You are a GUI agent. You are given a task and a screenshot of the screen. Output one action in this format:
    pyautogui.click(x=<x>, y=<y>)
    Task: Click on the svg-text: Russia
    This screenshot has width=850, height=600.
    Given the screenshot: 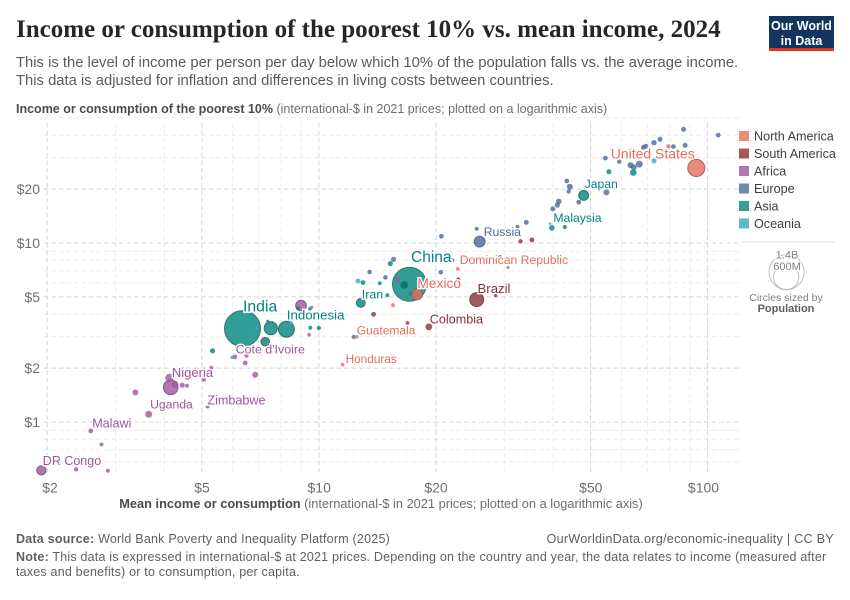 What is the action you would take?
    pyautogui.click(x=502, y=232)
    